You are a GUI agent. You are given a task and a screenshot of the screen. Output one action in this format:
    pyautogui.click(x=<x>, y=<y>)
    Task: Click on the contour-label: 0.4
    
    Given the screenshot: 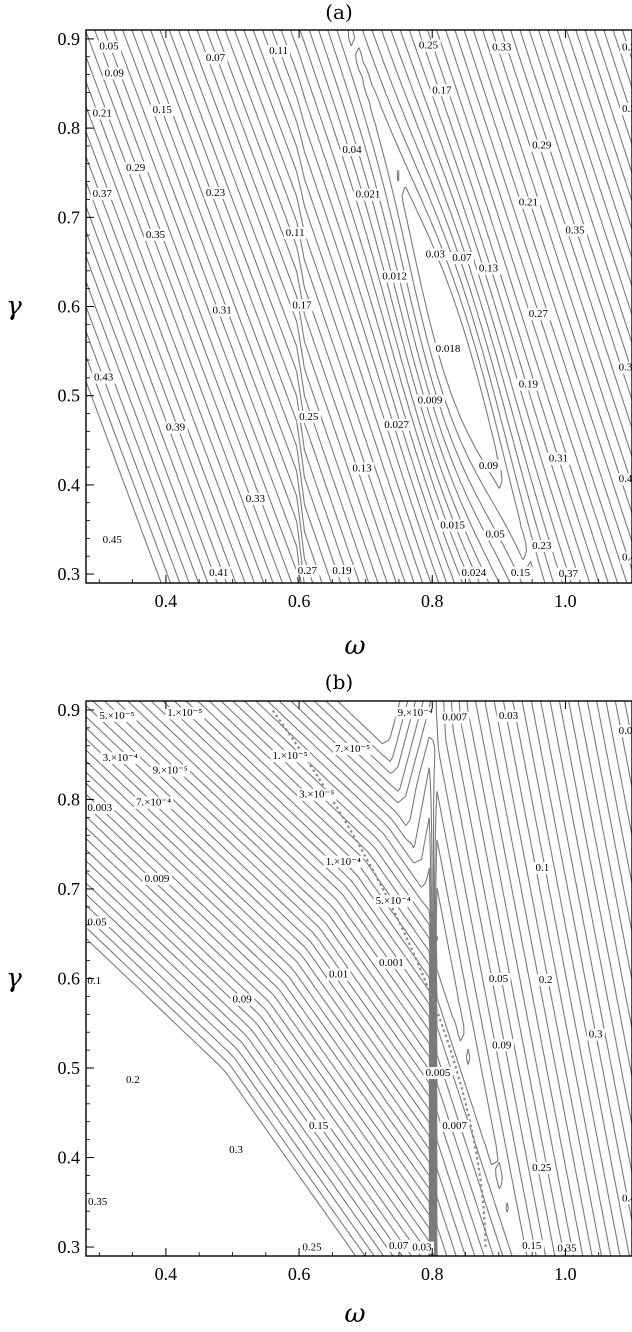 What is the action you would take?
    pyautogui.click(x=627, y=1198)
    